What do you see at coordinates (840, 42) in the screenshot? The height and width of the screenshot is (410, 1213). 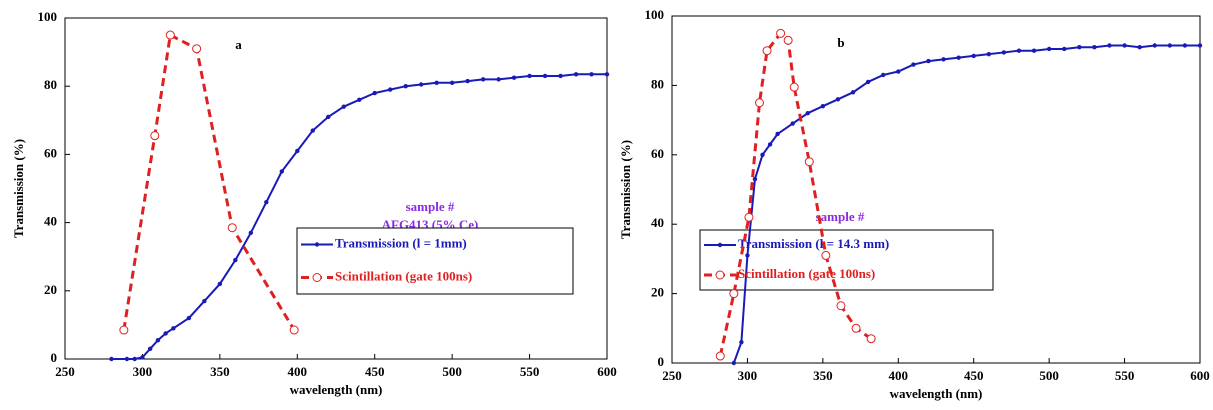 I see `panel-label: b` at bounding box center [840, 42].